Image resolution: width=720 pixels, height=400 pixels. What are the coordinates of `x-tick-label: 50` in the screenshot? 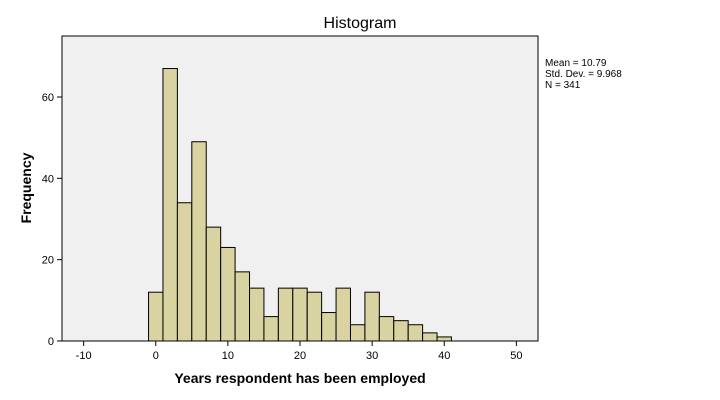 It's located at (516, 356).